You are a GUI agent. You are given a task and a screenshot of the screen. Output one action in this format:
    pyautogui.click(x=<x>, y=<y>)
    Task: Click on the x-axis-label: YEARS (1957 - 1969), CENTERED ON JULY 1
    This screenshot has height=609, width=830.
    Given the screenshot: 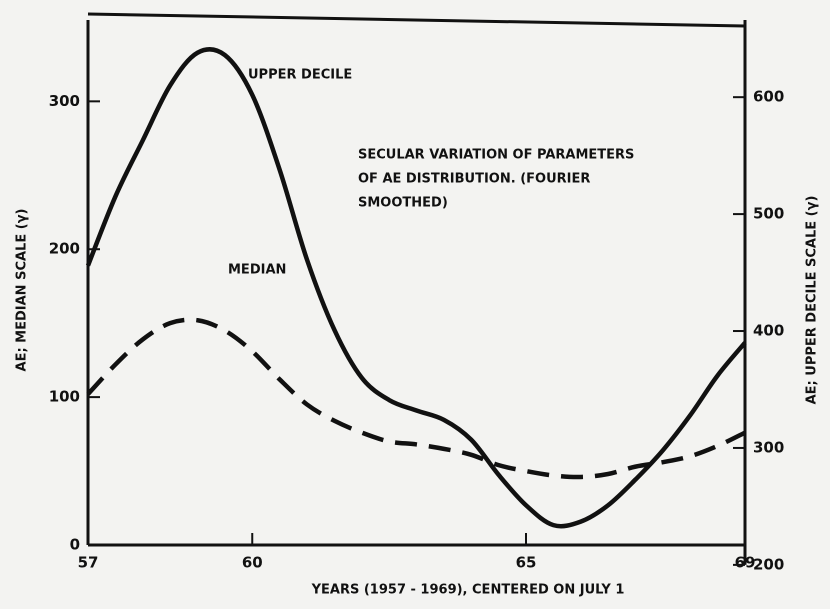 What is the action you would take?
    pyautogui.click(x=468, y=590)
    